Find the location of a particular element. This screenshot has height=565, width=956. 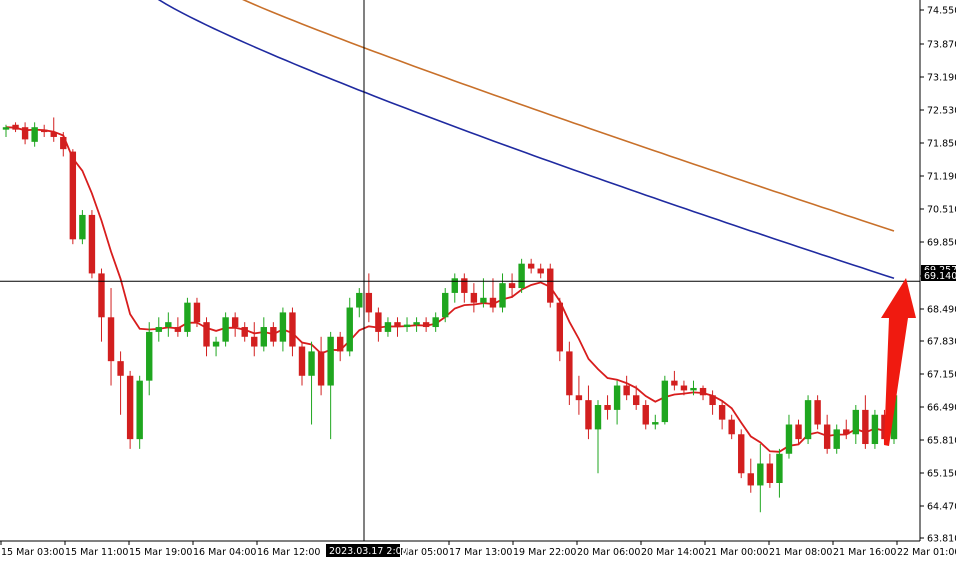

x-tick-label: 15 Mar 19:00 is located at coordinates (160, 552).